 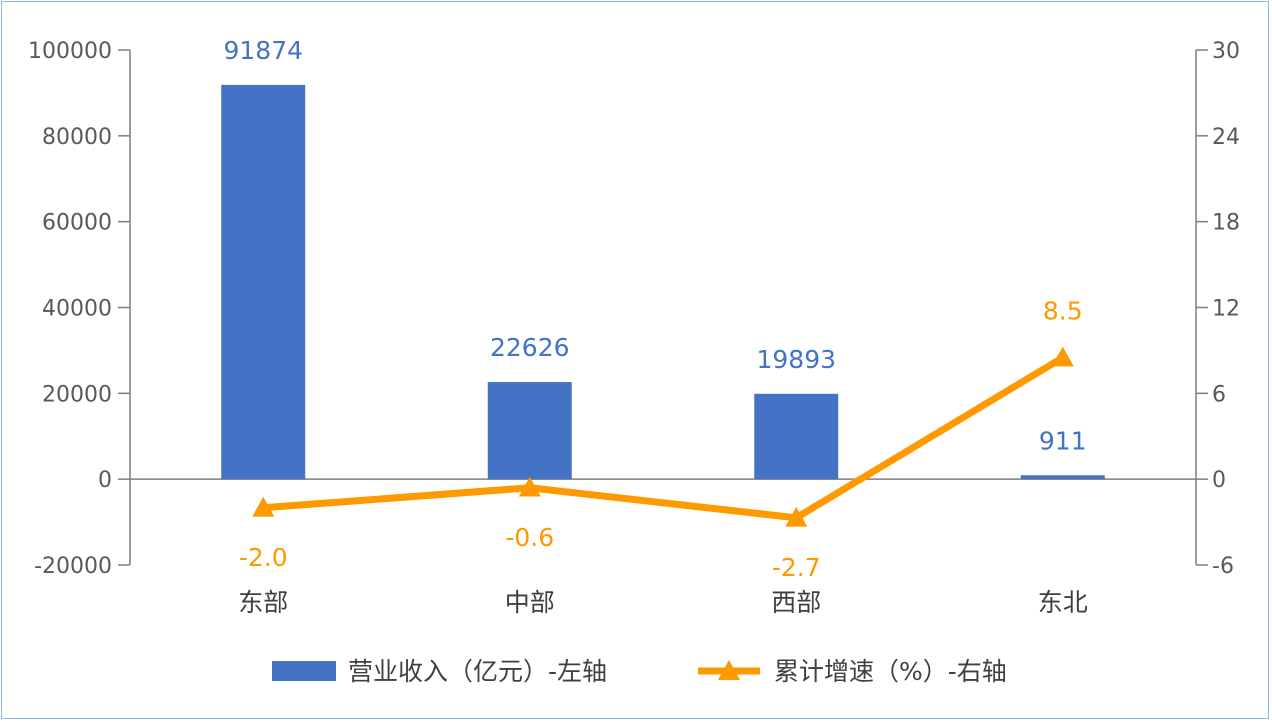 I want to click on bar-data-label: 91874, so click(x=263, y=50).